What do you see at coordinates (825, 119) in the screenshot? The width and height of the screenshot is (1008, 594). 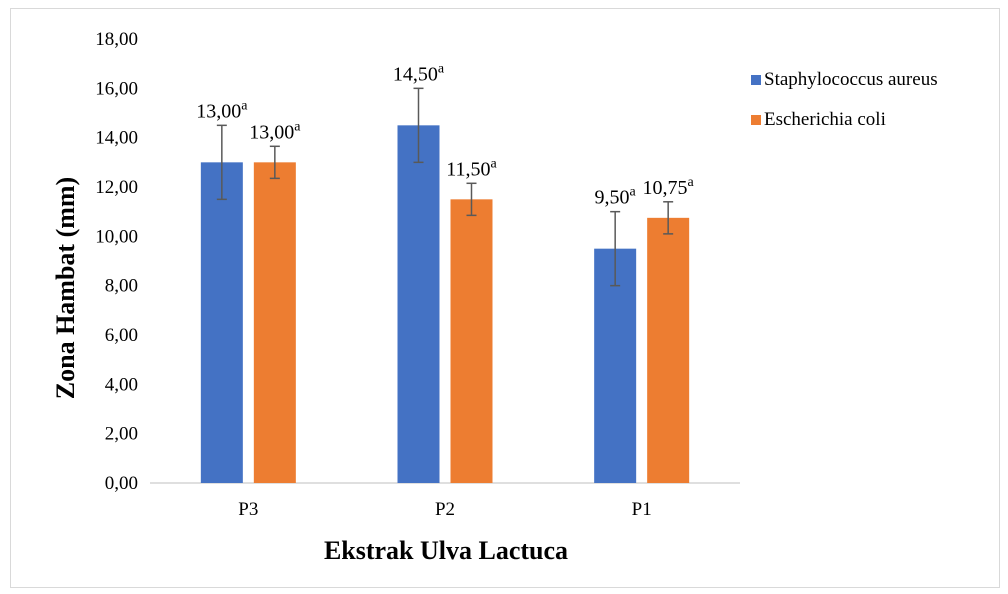 I see `legend-label: Escherichia coli` at bounding box center [825, 119].